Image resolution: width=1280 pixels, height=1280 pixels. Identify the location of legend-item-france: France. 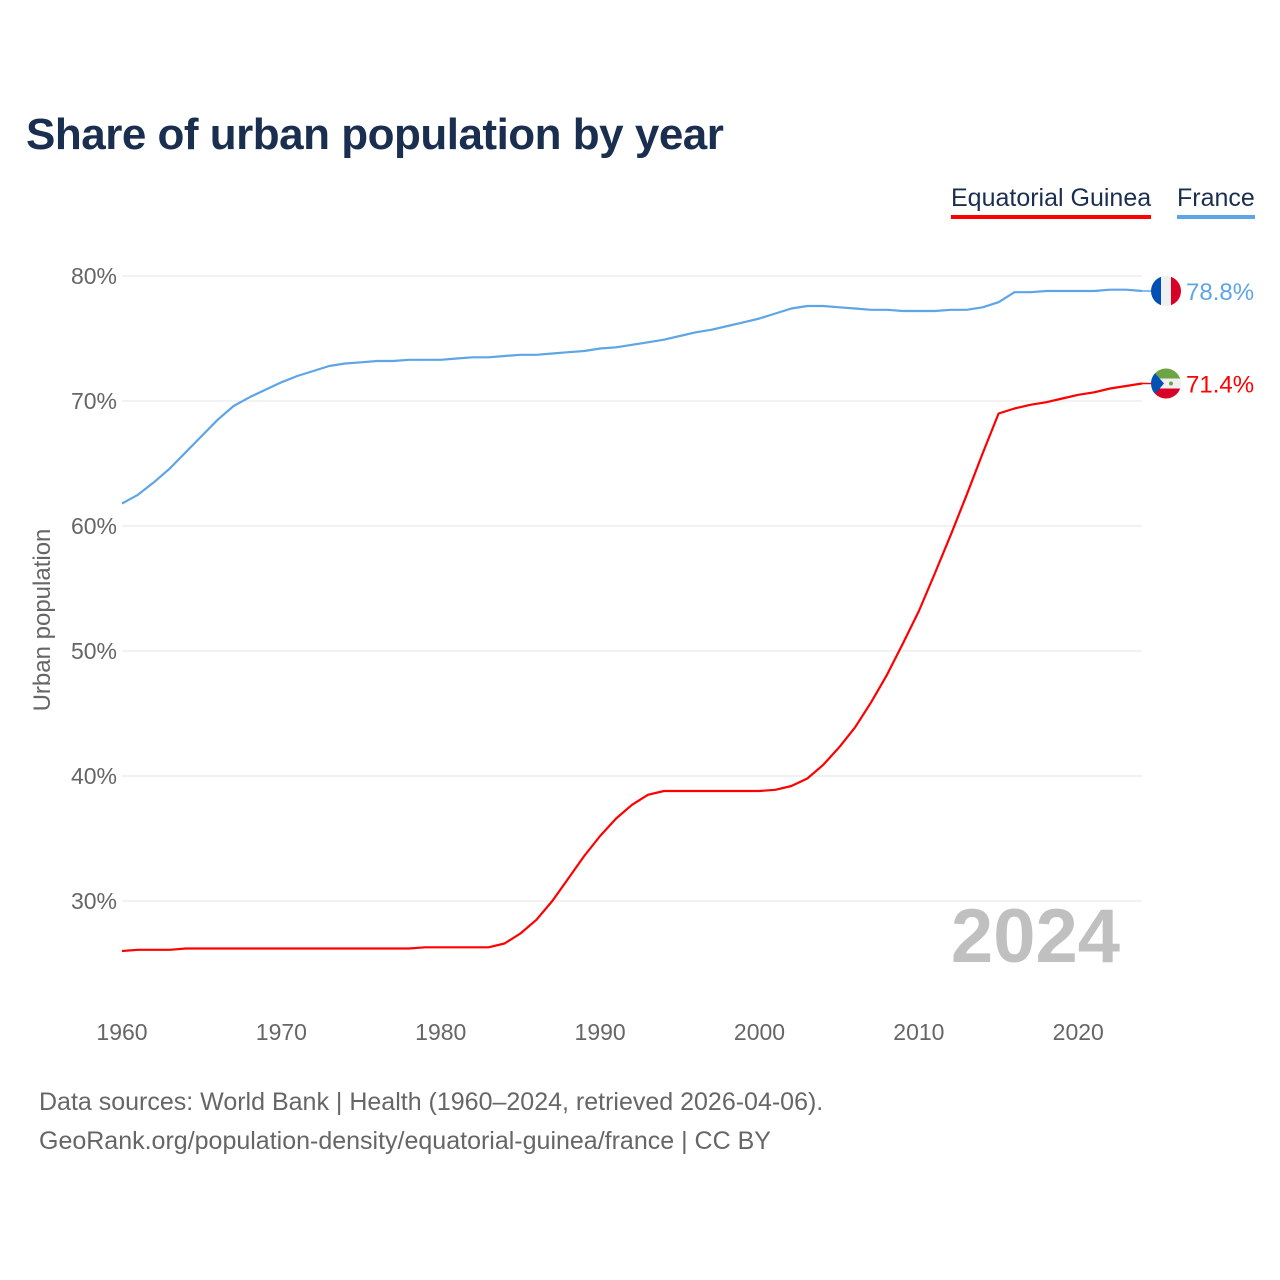
(1216, 201).